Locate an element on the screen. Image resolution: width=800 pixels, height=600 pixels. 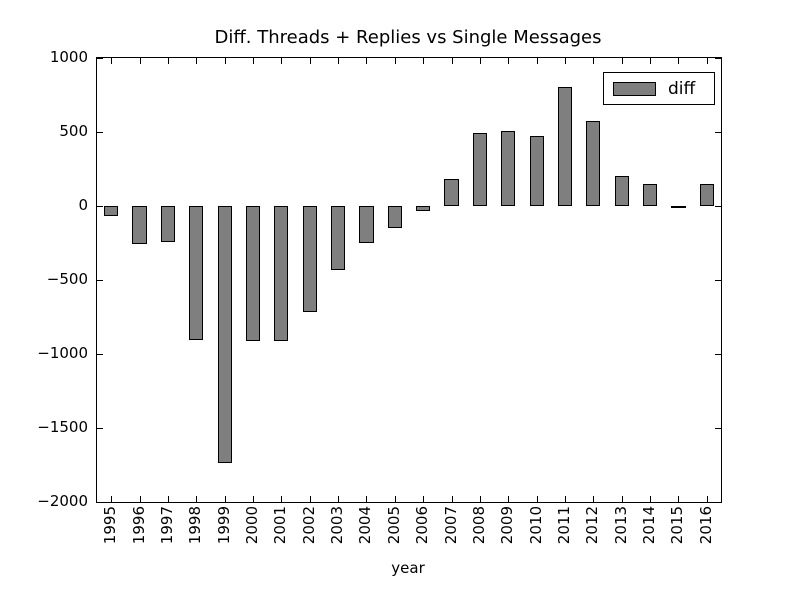
bar-1997 is located at coordinates (167, 224).